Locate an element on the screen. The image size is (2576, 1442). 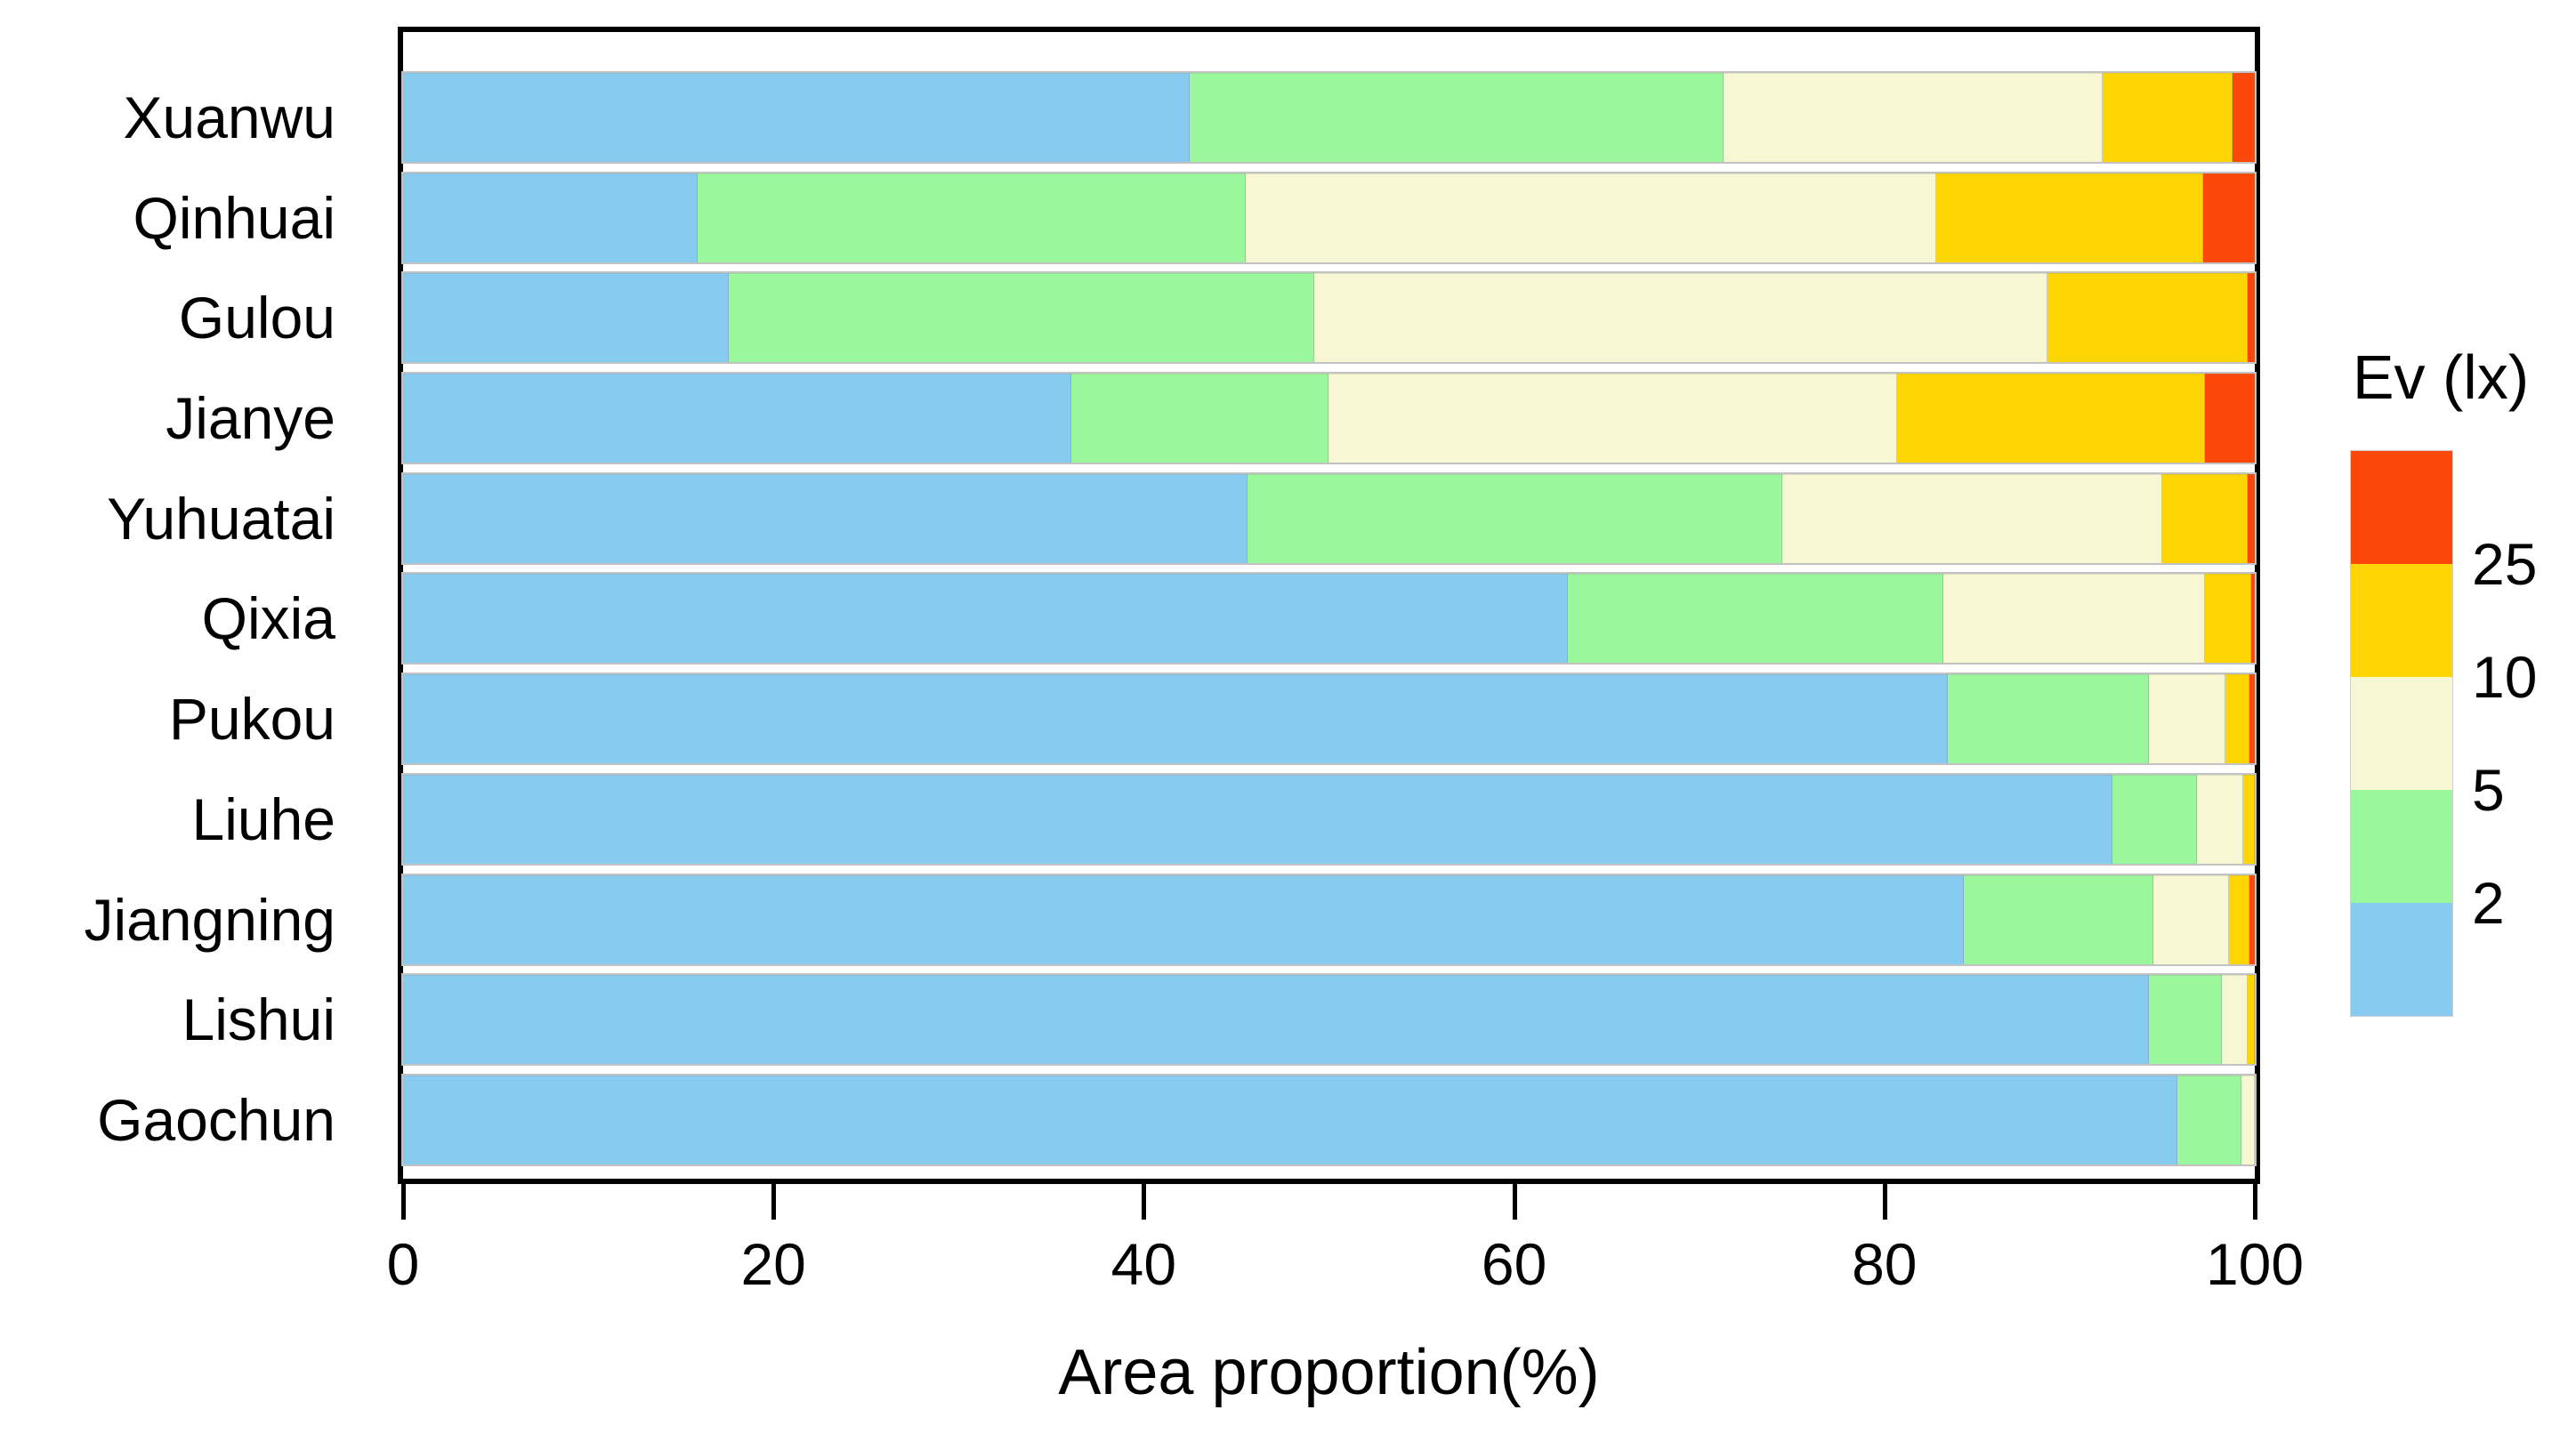
x-tick-label: 40 is located at coordinates (1143, 1264).